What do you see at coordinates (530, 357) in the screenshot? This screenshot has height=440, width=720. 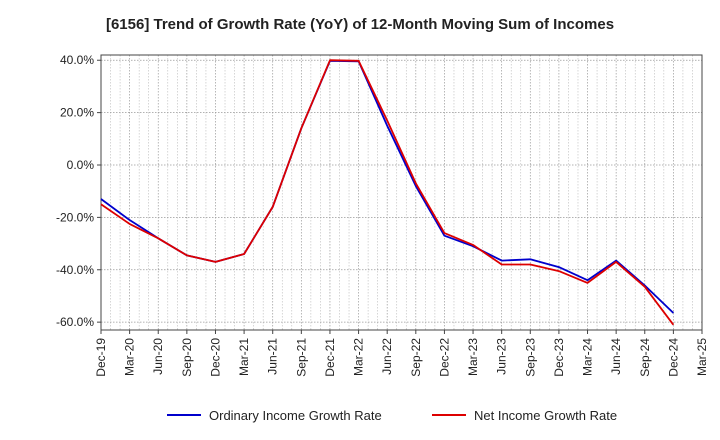 I see `x-tick-label: Sep-23` at bounding box center [530, 357].